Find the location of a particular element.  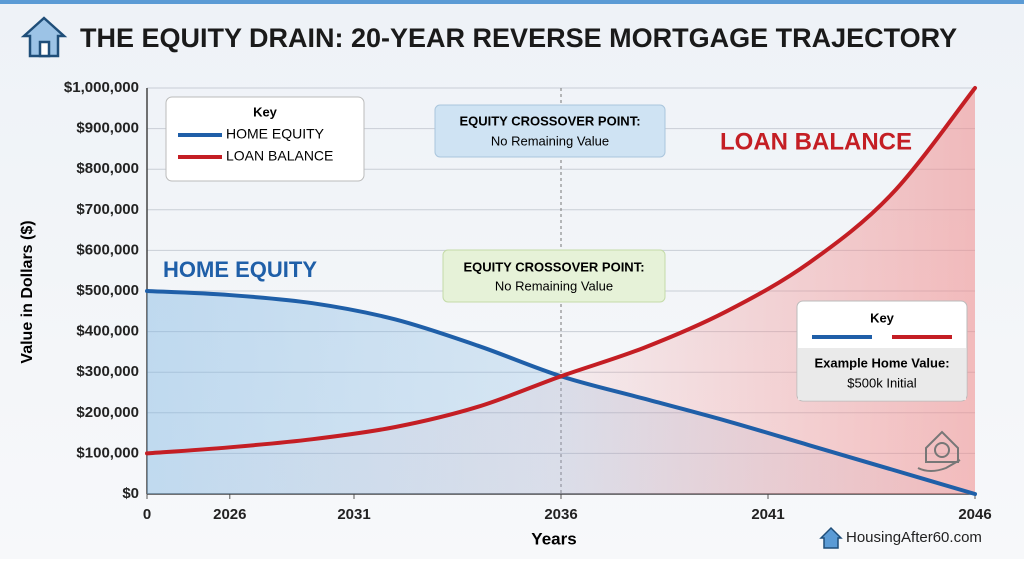

money-icon is located at coordinates (939, 451).